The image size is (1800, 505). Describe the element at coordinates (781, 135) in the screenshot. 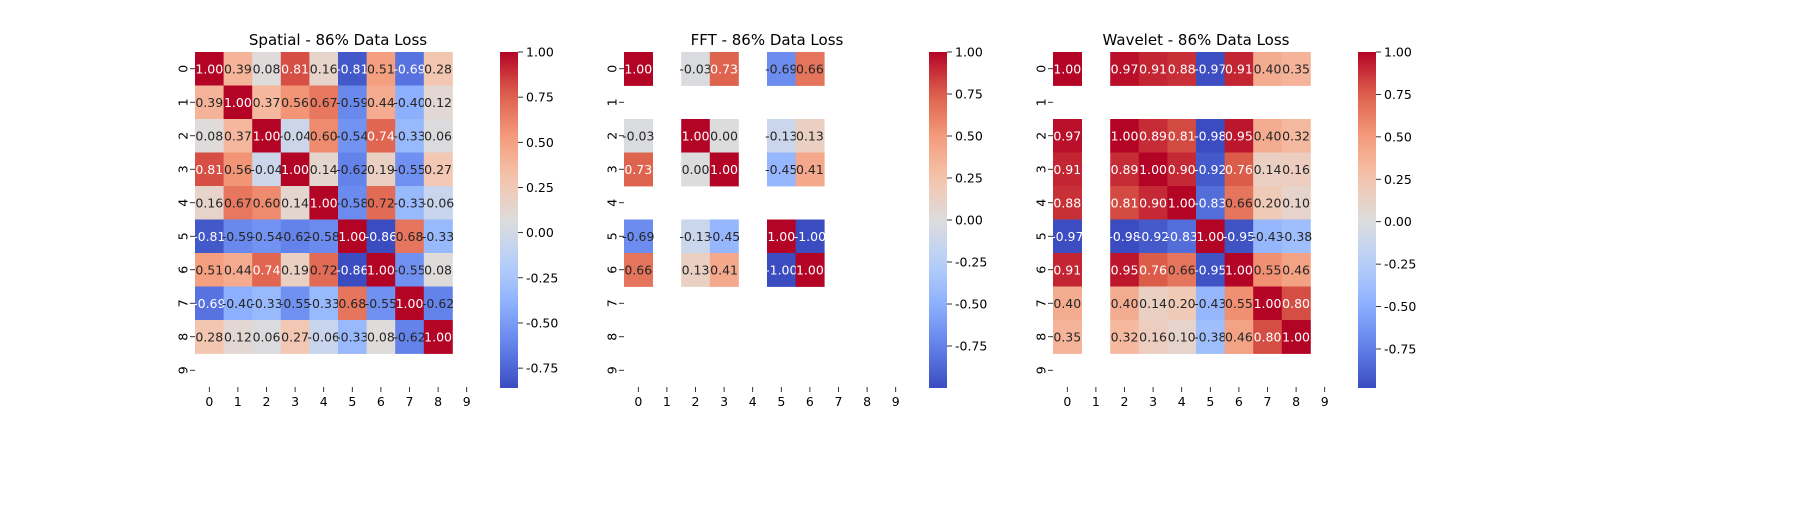

I see `cell-value-label: -0.13` at that location.